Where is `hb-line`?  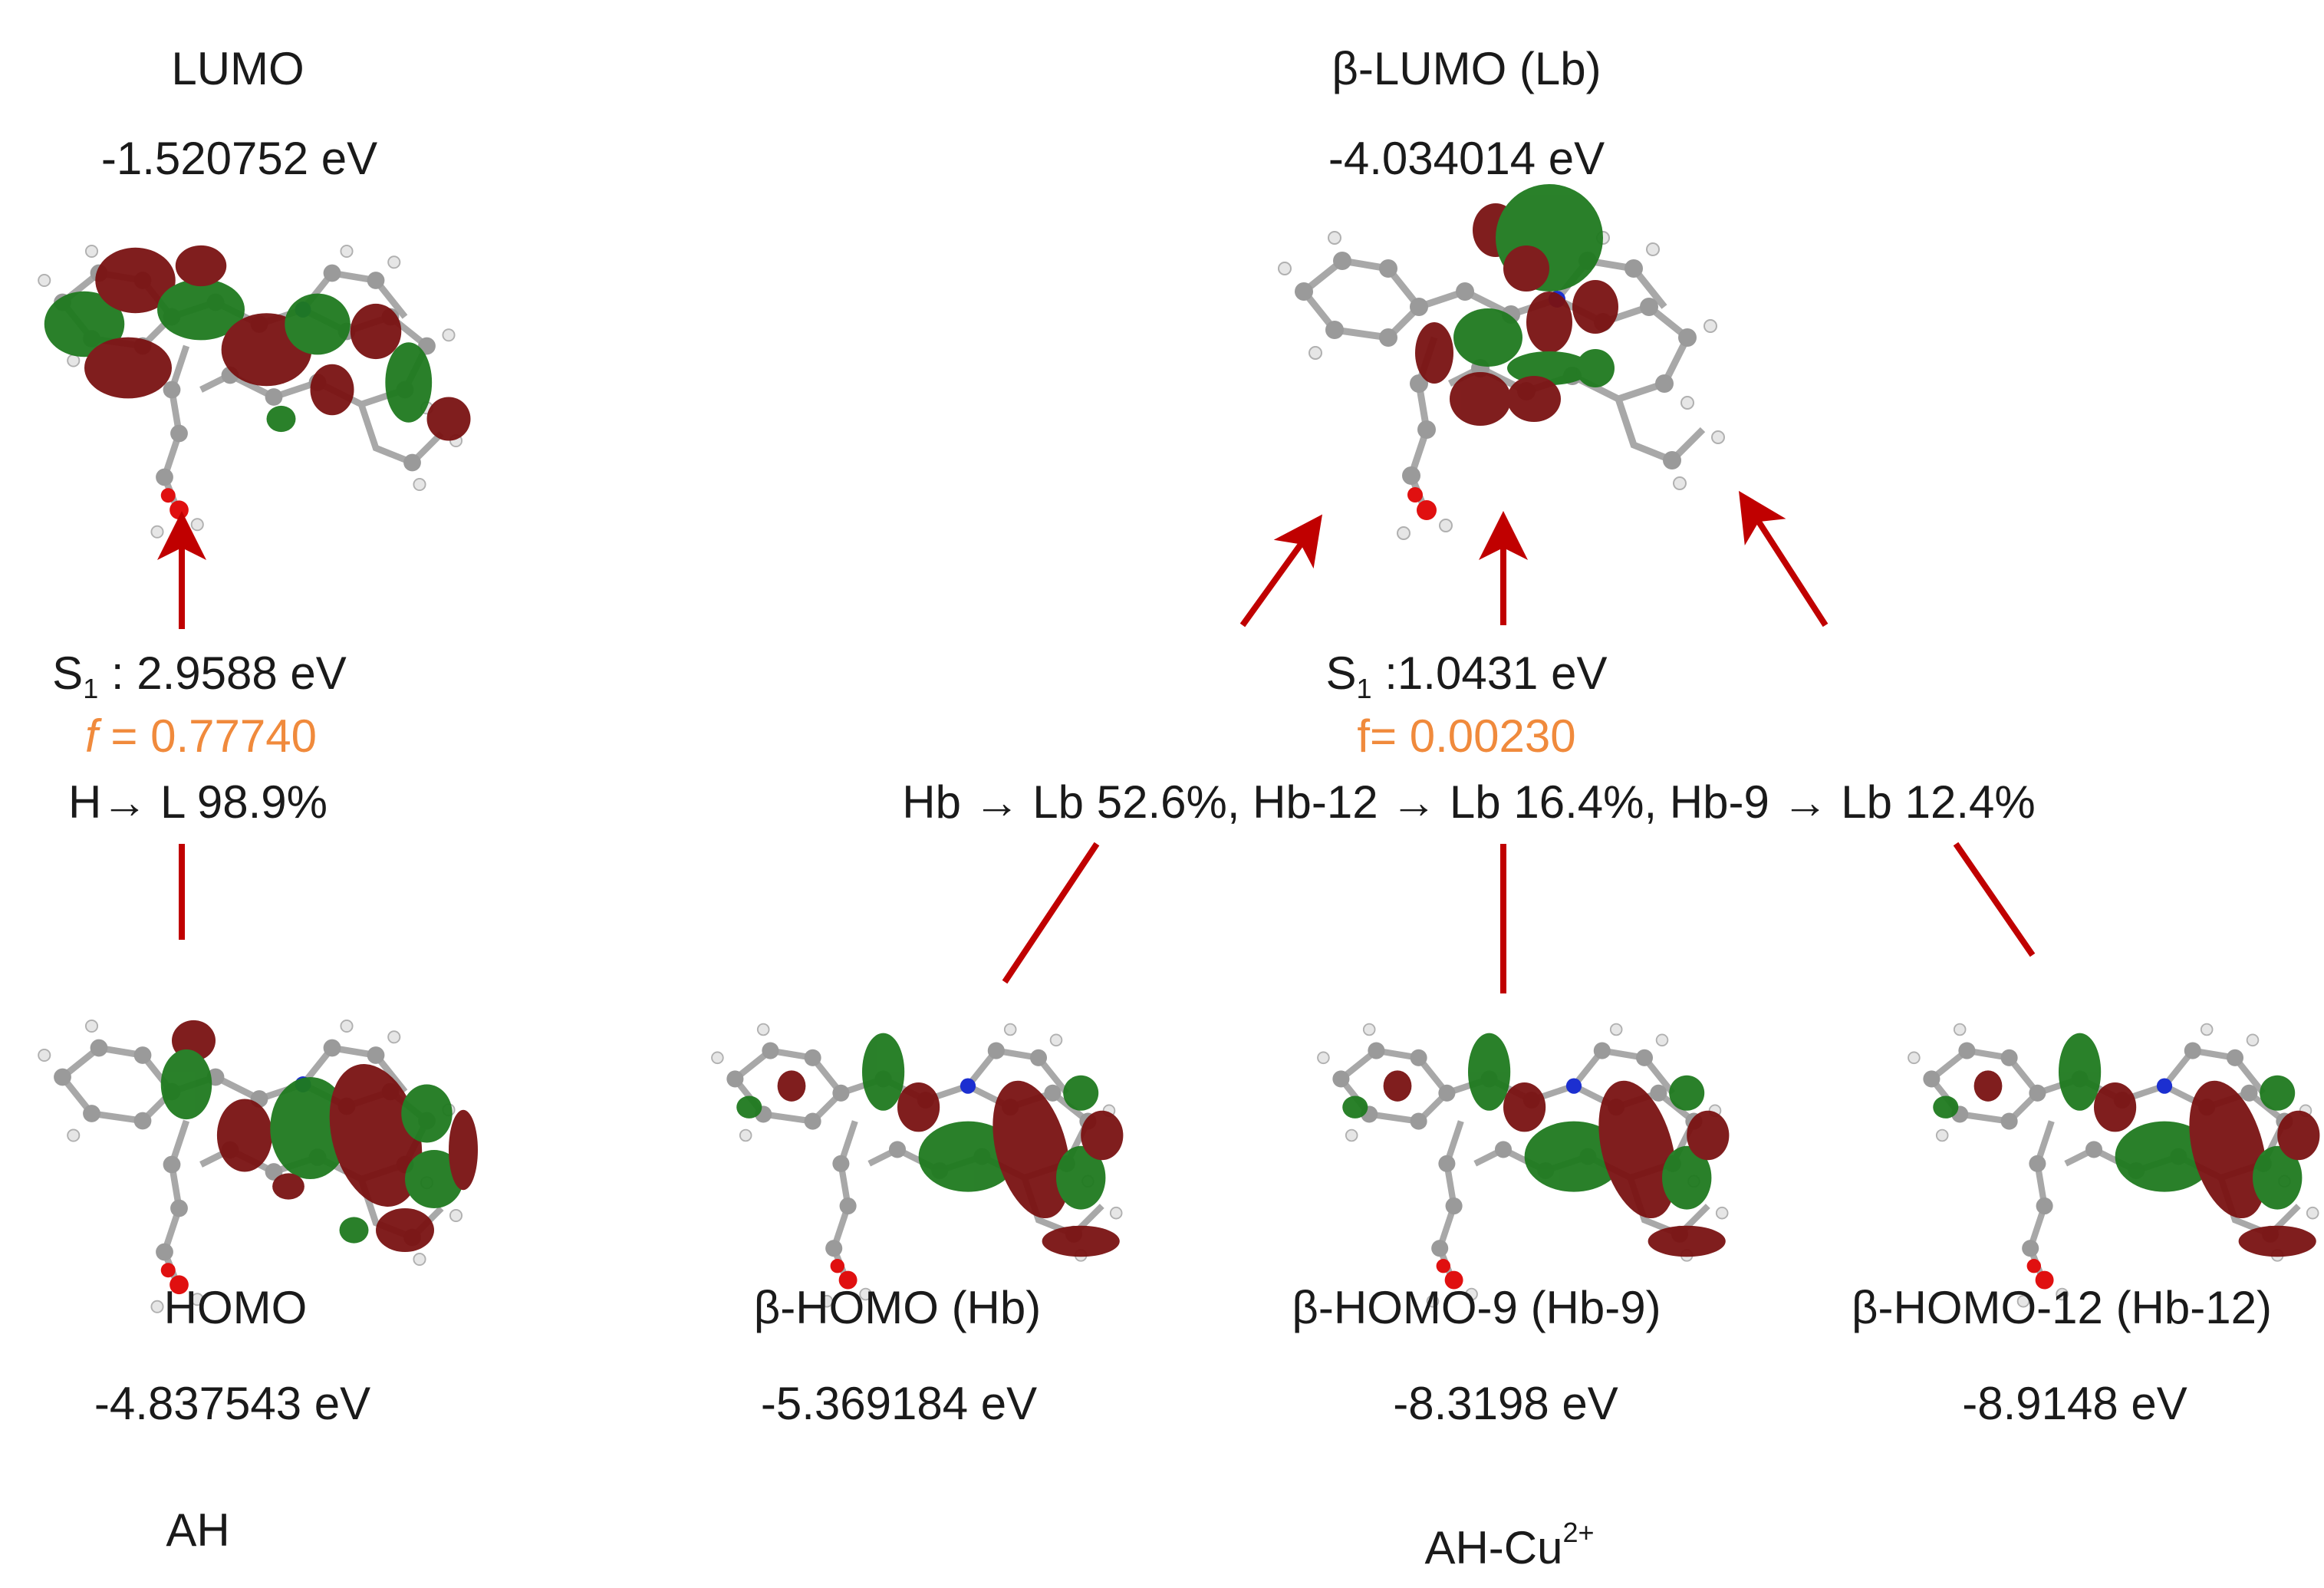 hb-line is located at coordinates (1051, 913).